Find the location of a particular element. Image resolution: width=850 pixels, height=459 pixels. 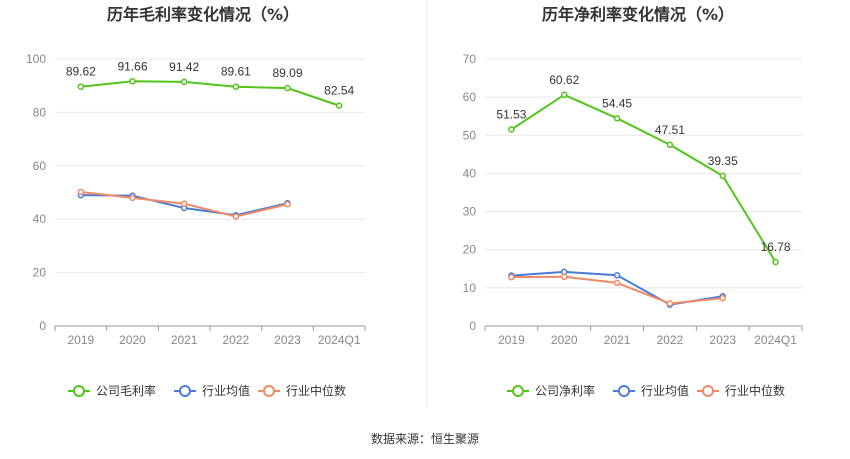

data-label: 89.61 is located at coordinates (236, 72).